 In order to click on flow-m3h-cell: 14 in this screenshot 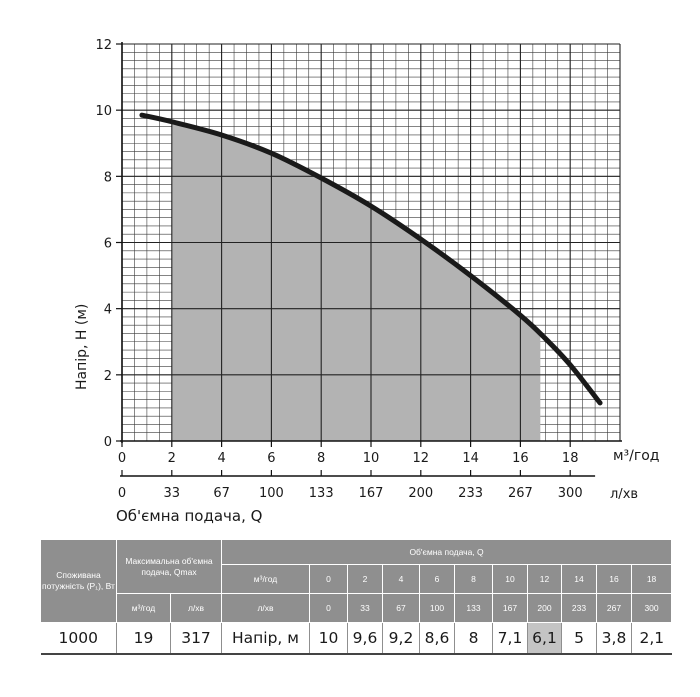, I will do `click(579, 579)`.